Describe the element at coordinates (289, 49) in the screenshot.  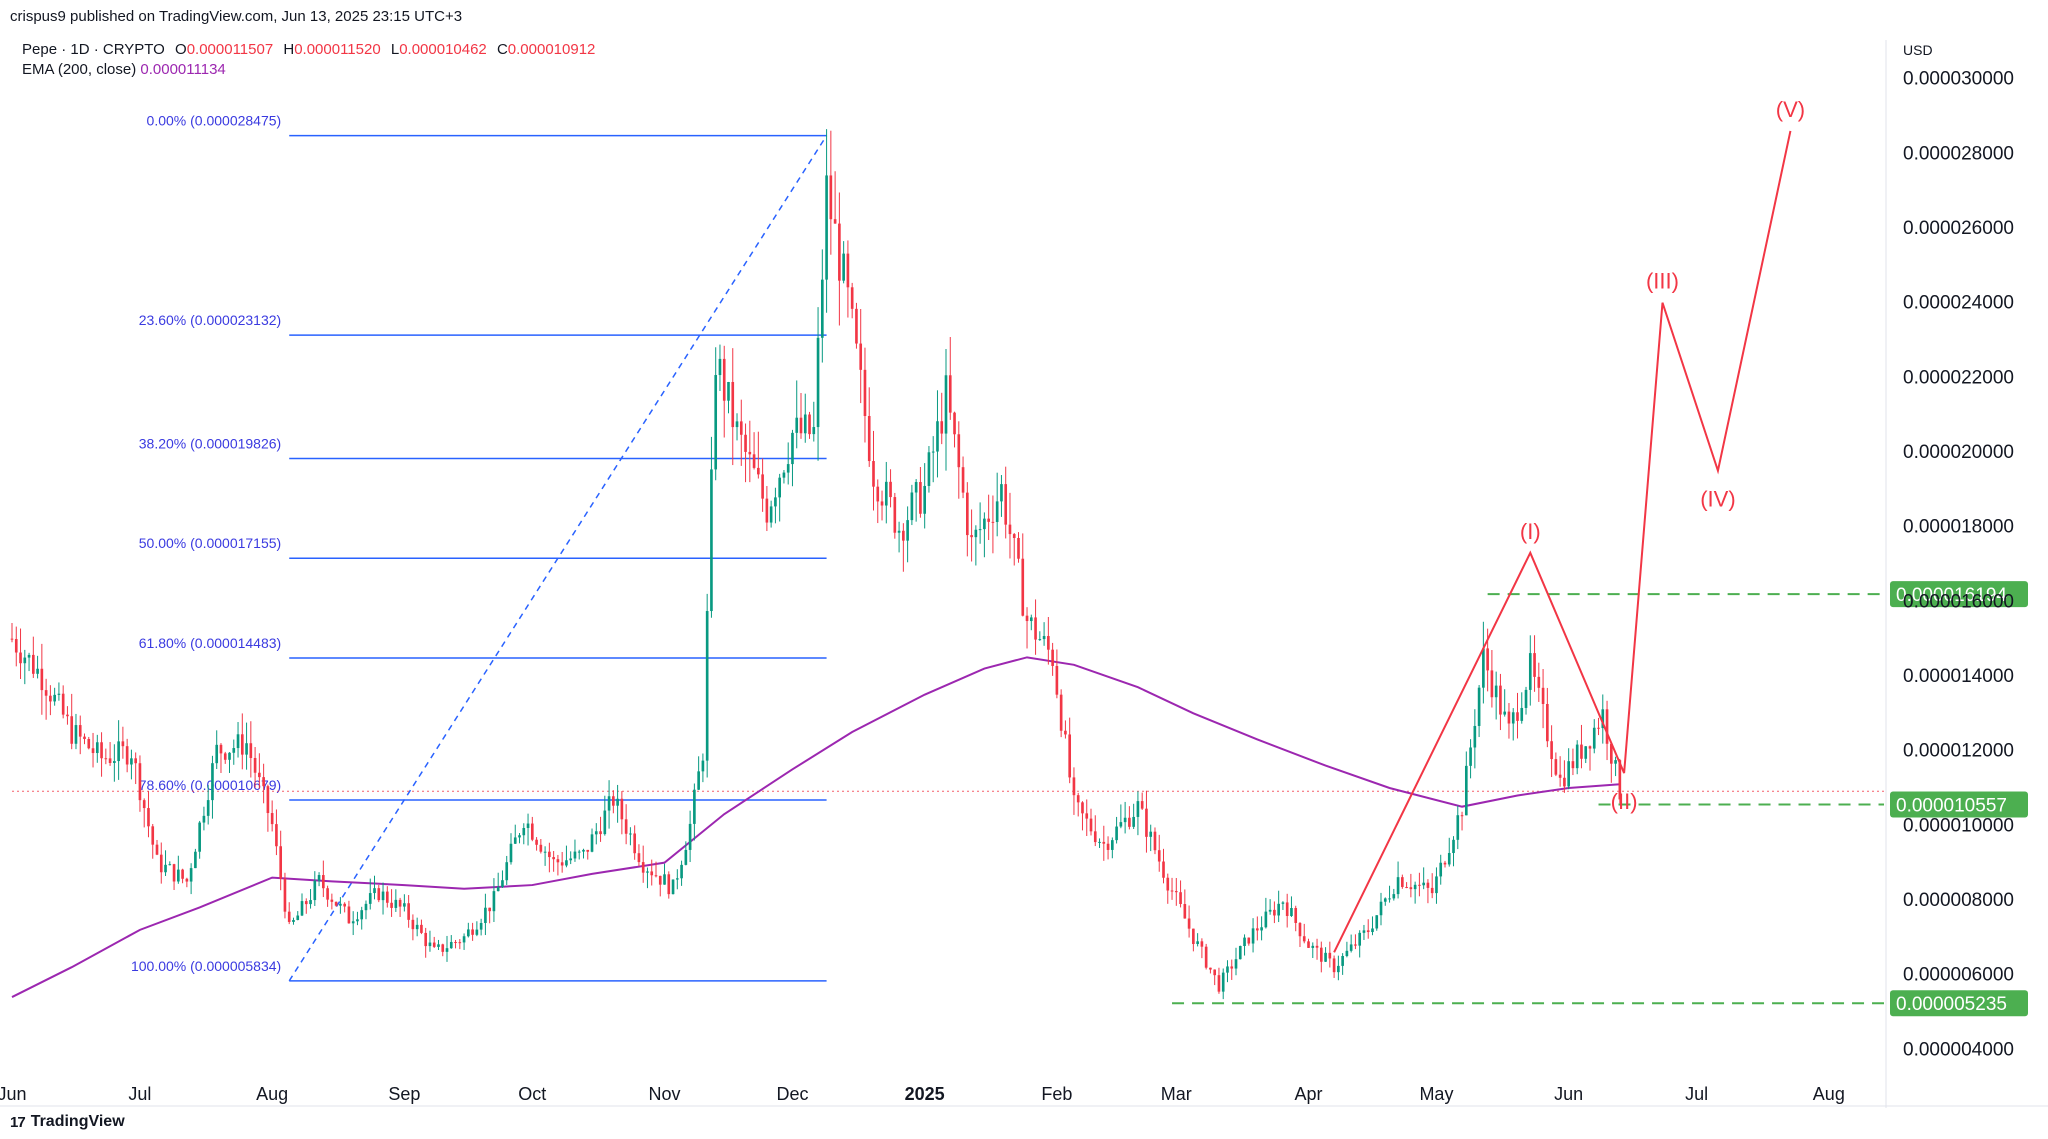
I see `high-label: H` at that location.